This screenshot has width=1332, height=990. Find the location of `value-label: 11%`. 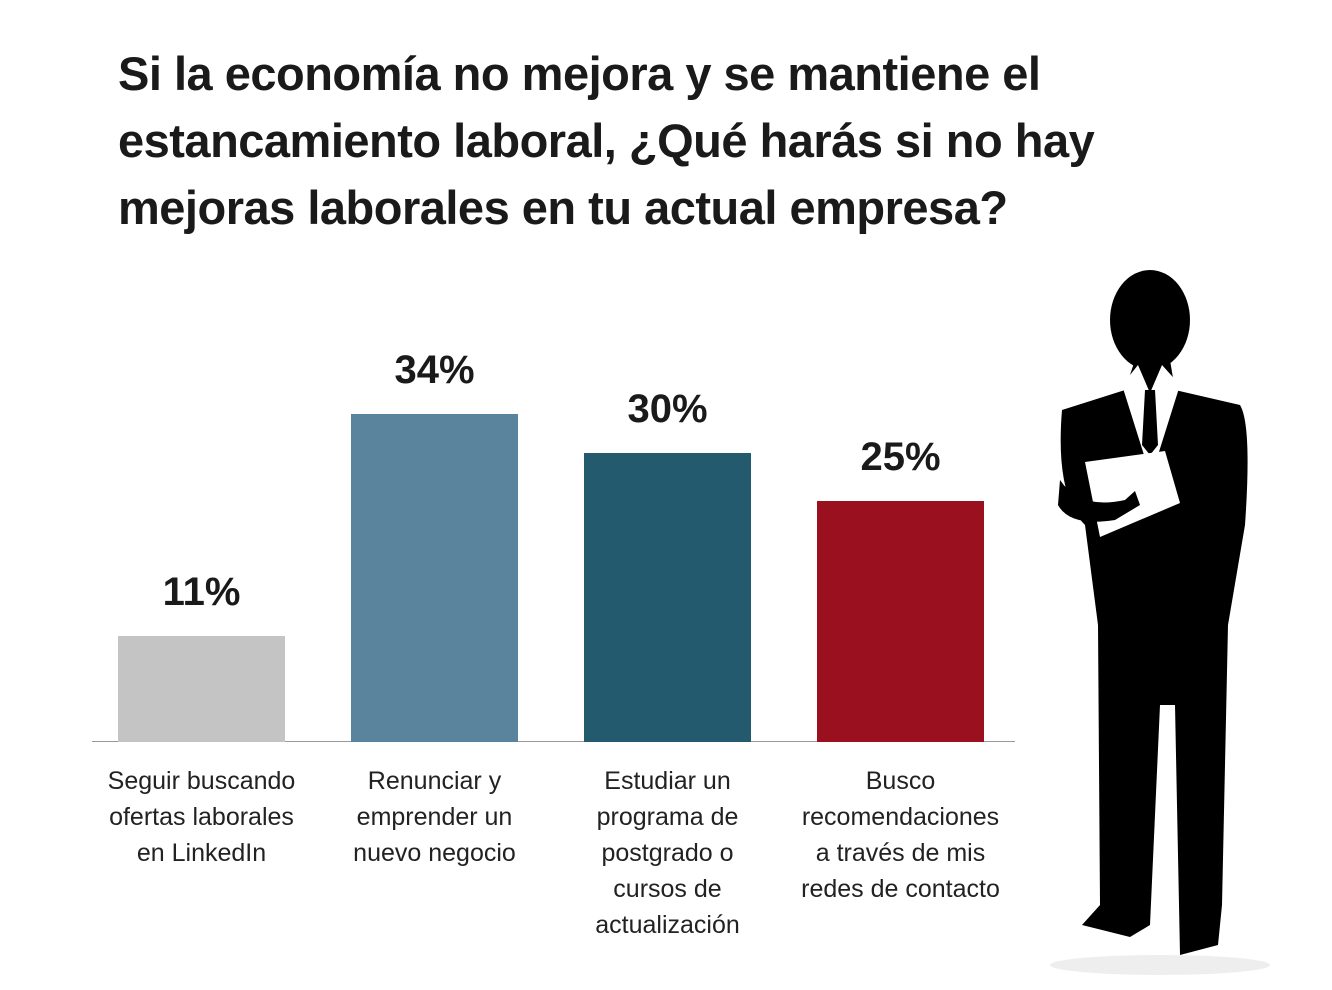

value-label: 11% is located at coordinates (201, 591).